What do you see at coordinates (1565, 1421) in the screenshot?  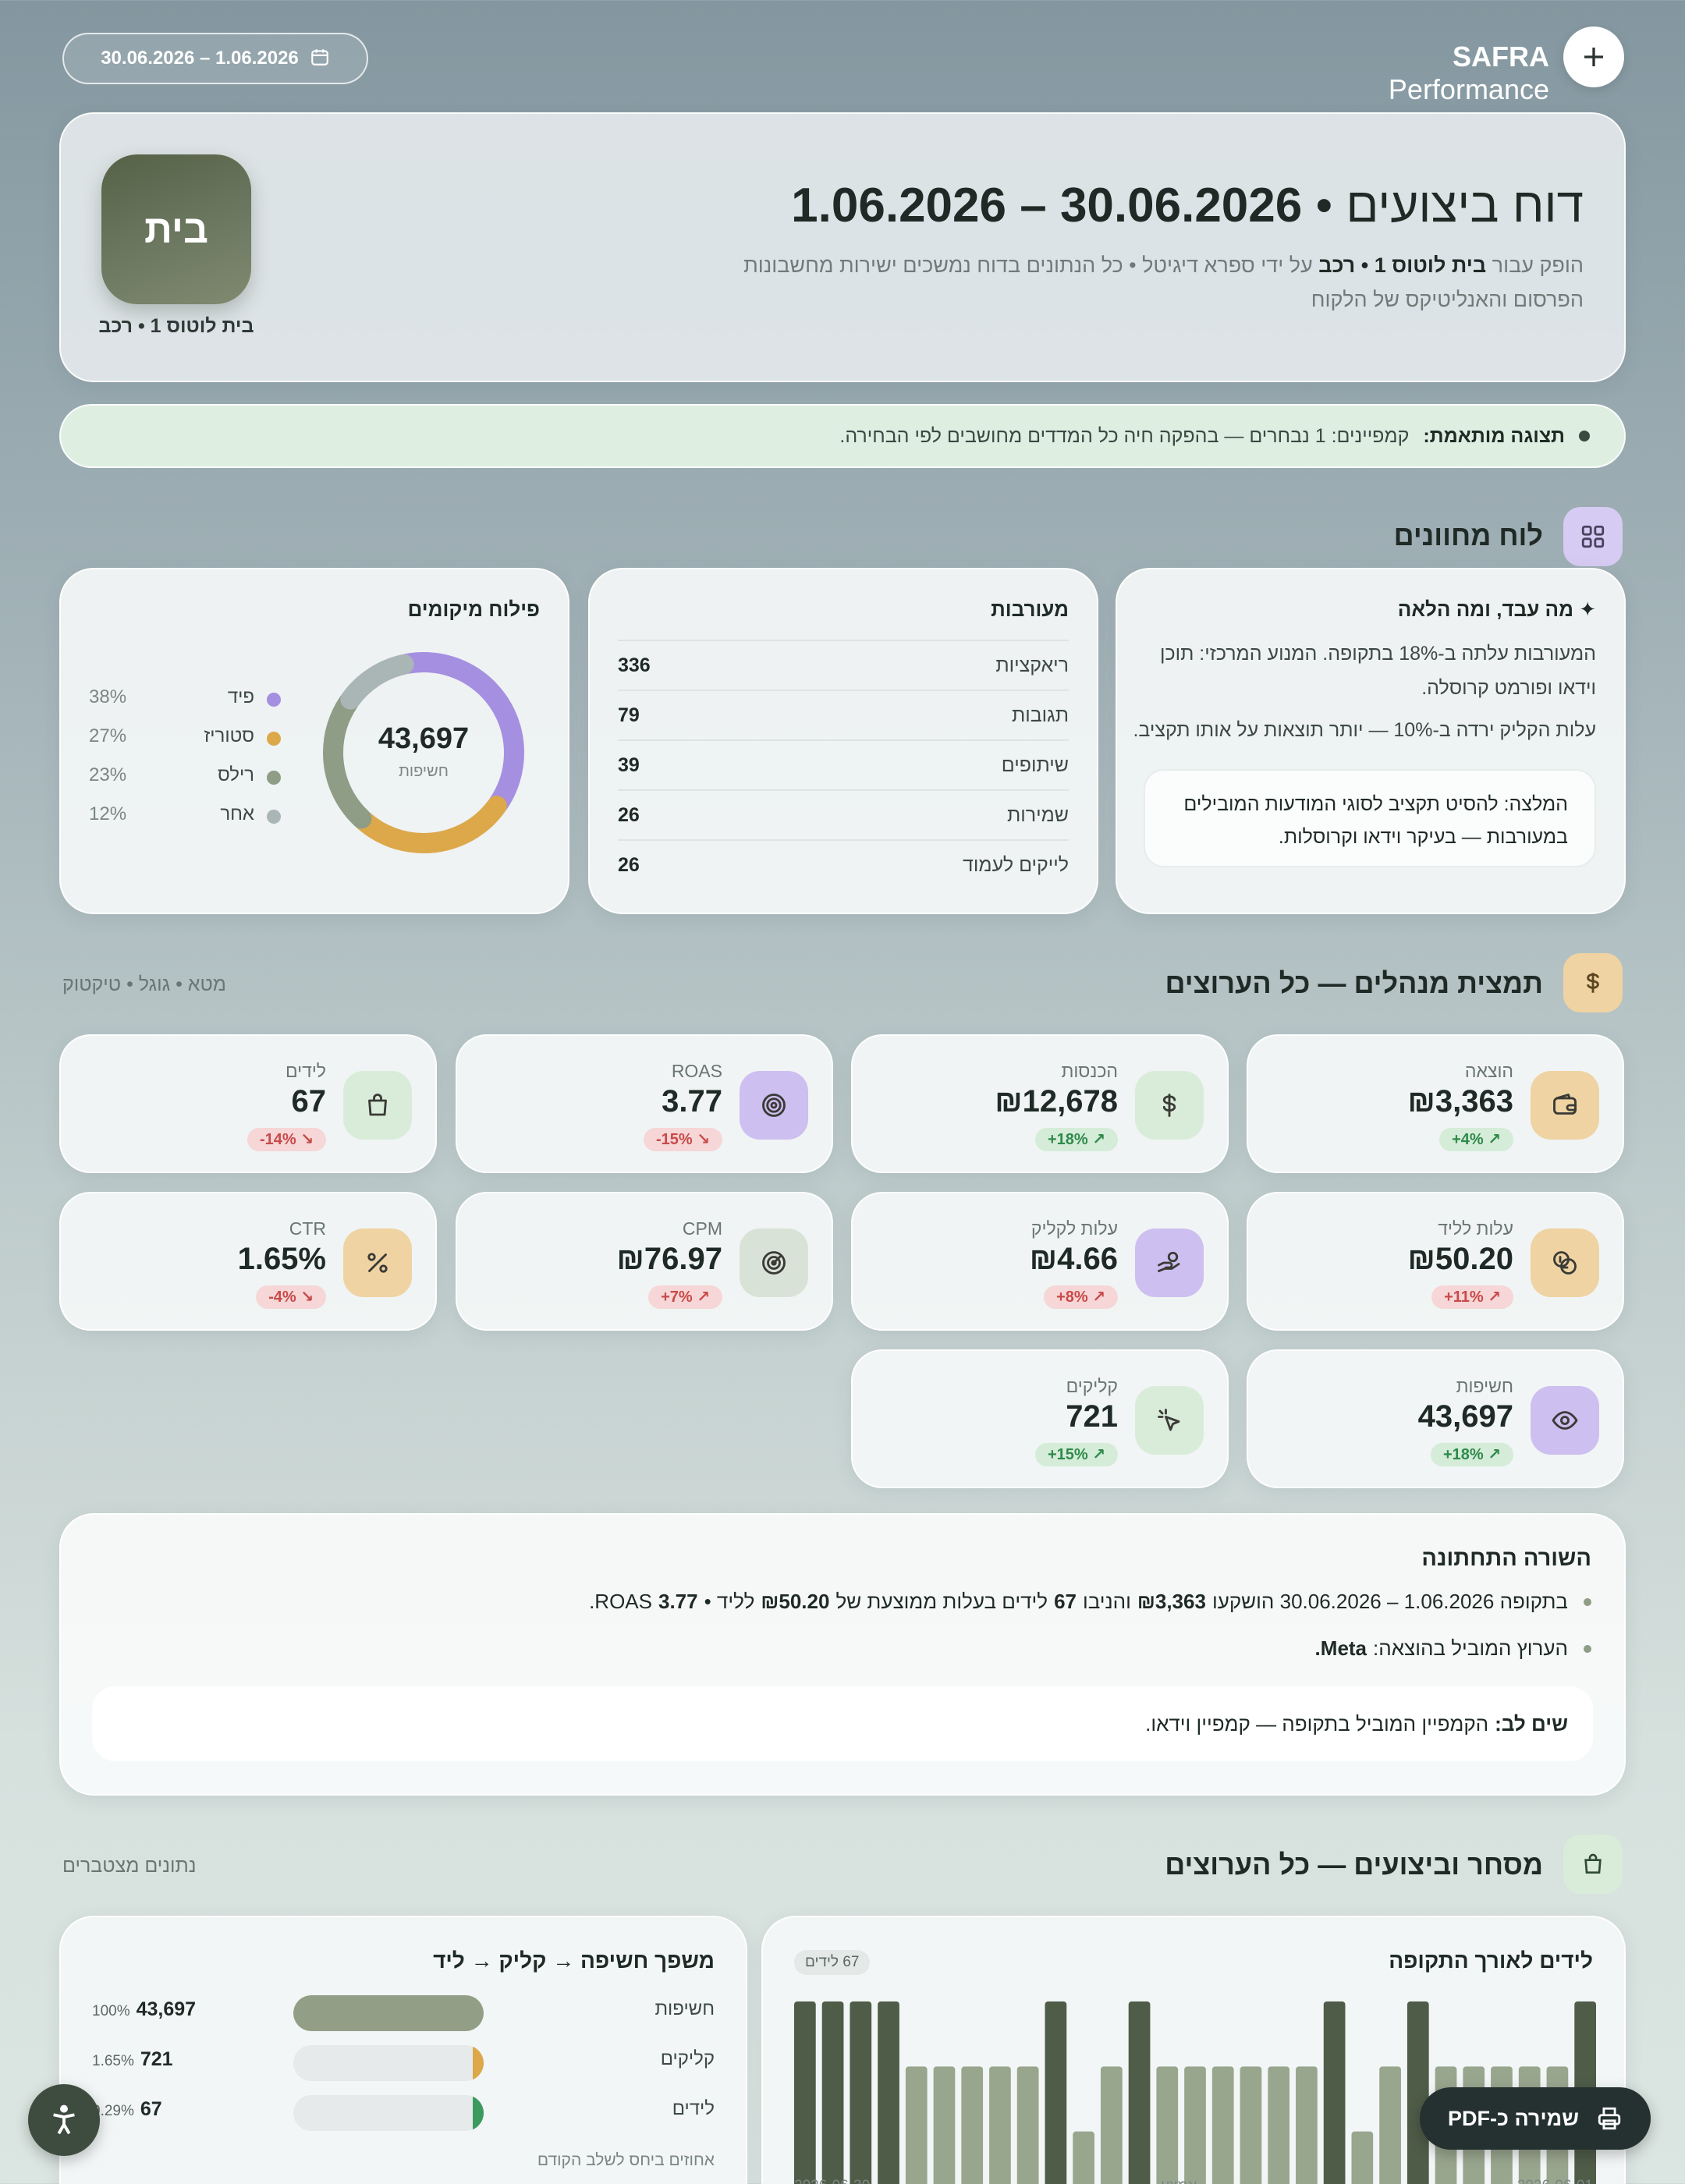 I see `eye-icon` at bounding box center [1565, 1421].